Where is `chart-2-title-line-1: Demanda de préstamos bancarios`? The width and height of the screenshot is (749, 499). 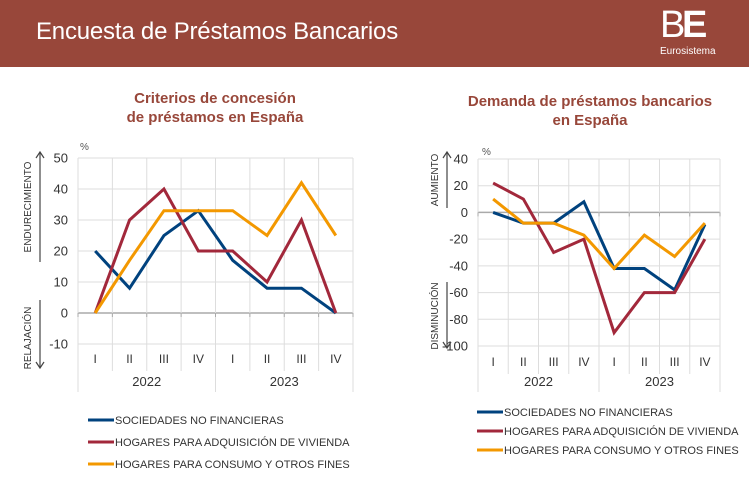 chart-2-title-line-1: Demanda de préstamos bancarios is located at coordinates (590, 101).